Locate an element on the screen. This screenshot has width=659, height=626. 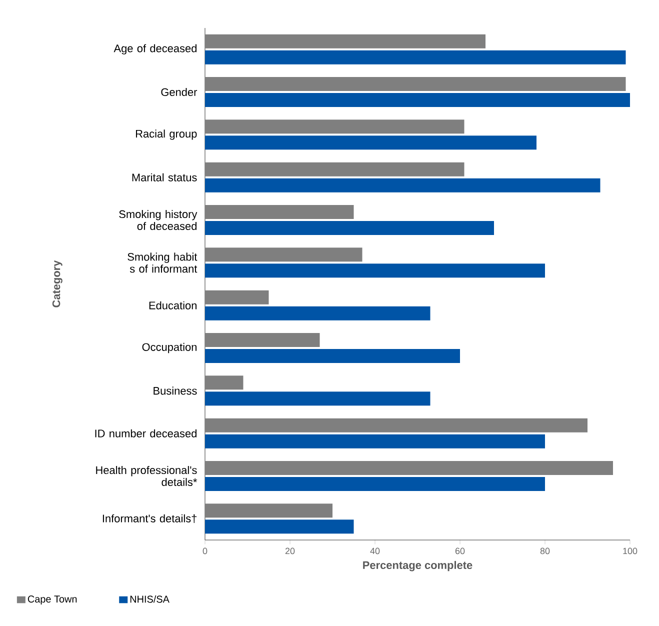
y-tick-label: Business is located at coordinates (175, 390).